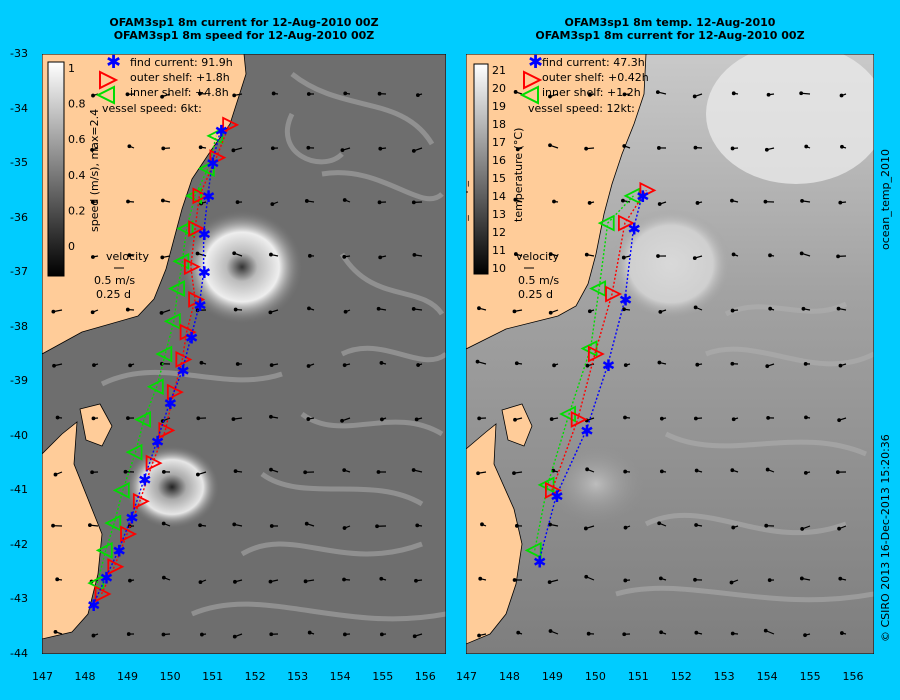  I want to click on y-tick-label: -44, so click(19, 653).